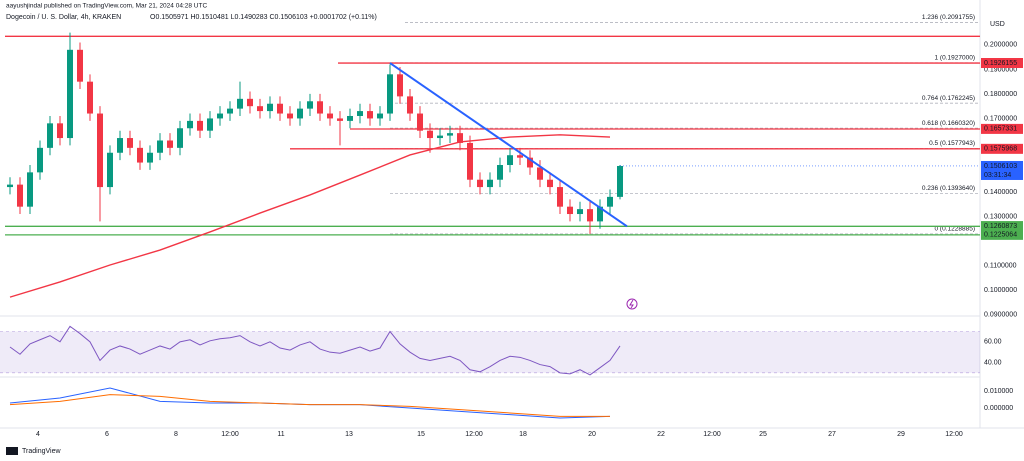 The image size is (1024, 461). Describe the element at coordinates (952, 143) in the screenshot. I see `fib-label: 0.5 (0.1577943)` at that location.